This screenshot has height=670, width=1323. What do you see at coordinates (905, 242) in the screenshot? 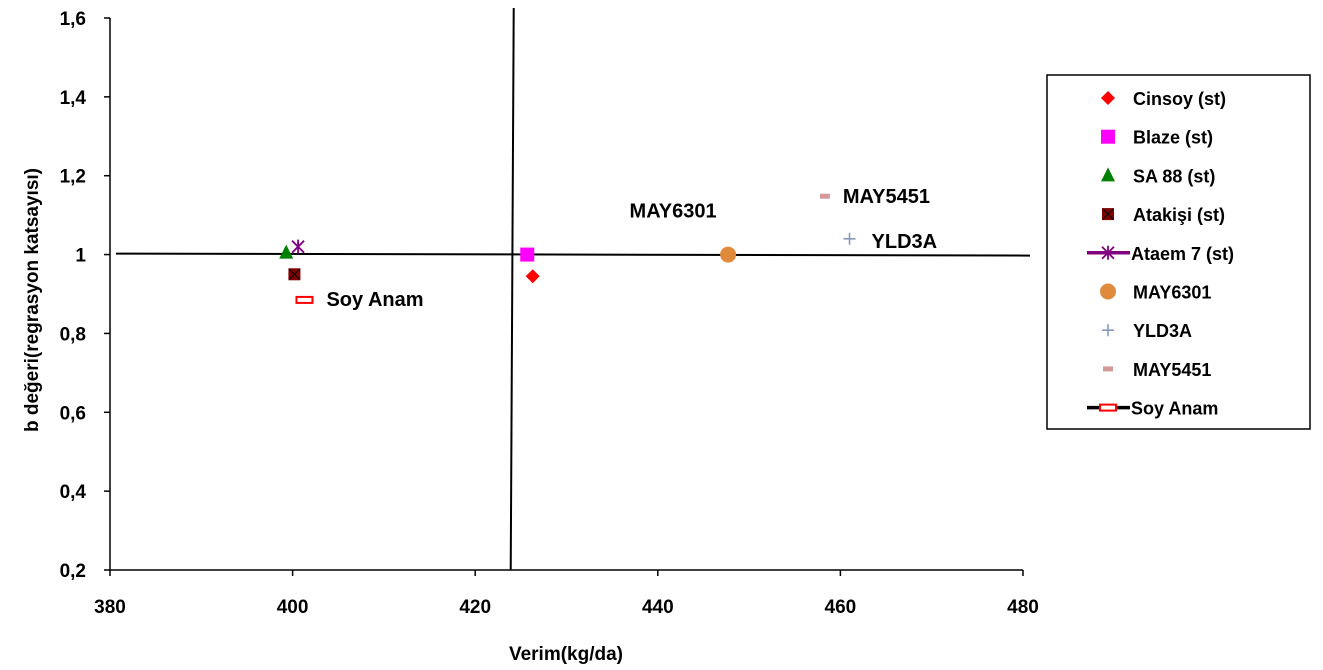
I see `annotation-label: YLD3A` at bounding box center [905, 242].